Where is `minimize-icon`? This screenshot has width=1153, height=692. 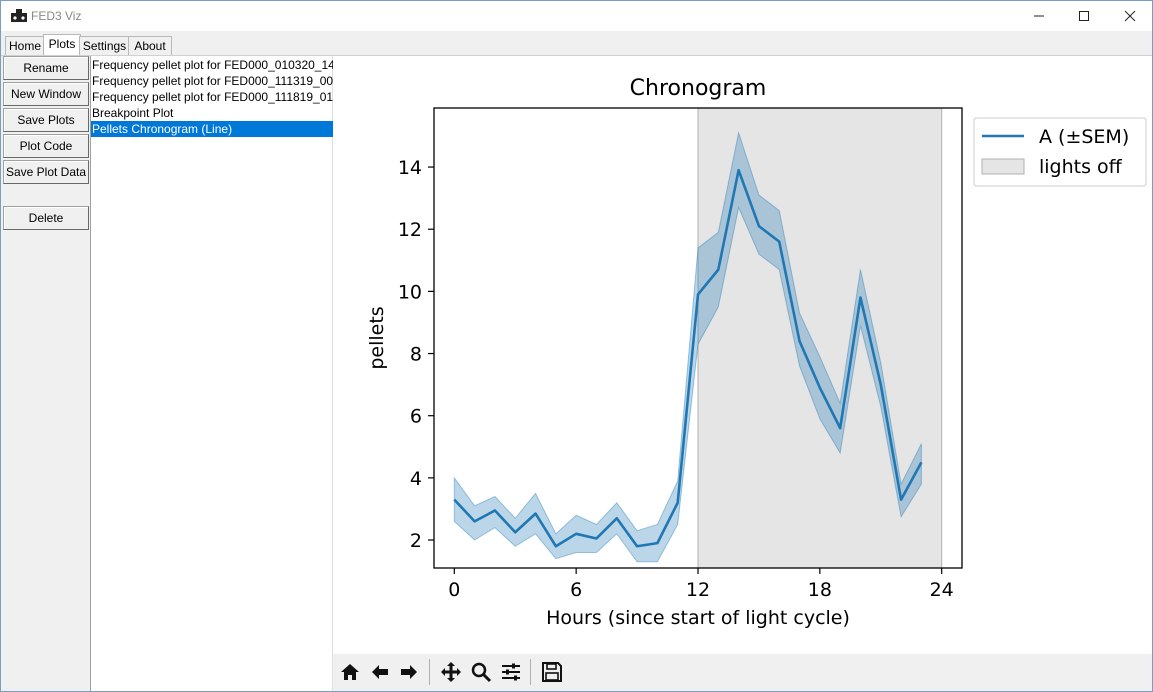
minimize-icon is located at coordinates (1039, 16).